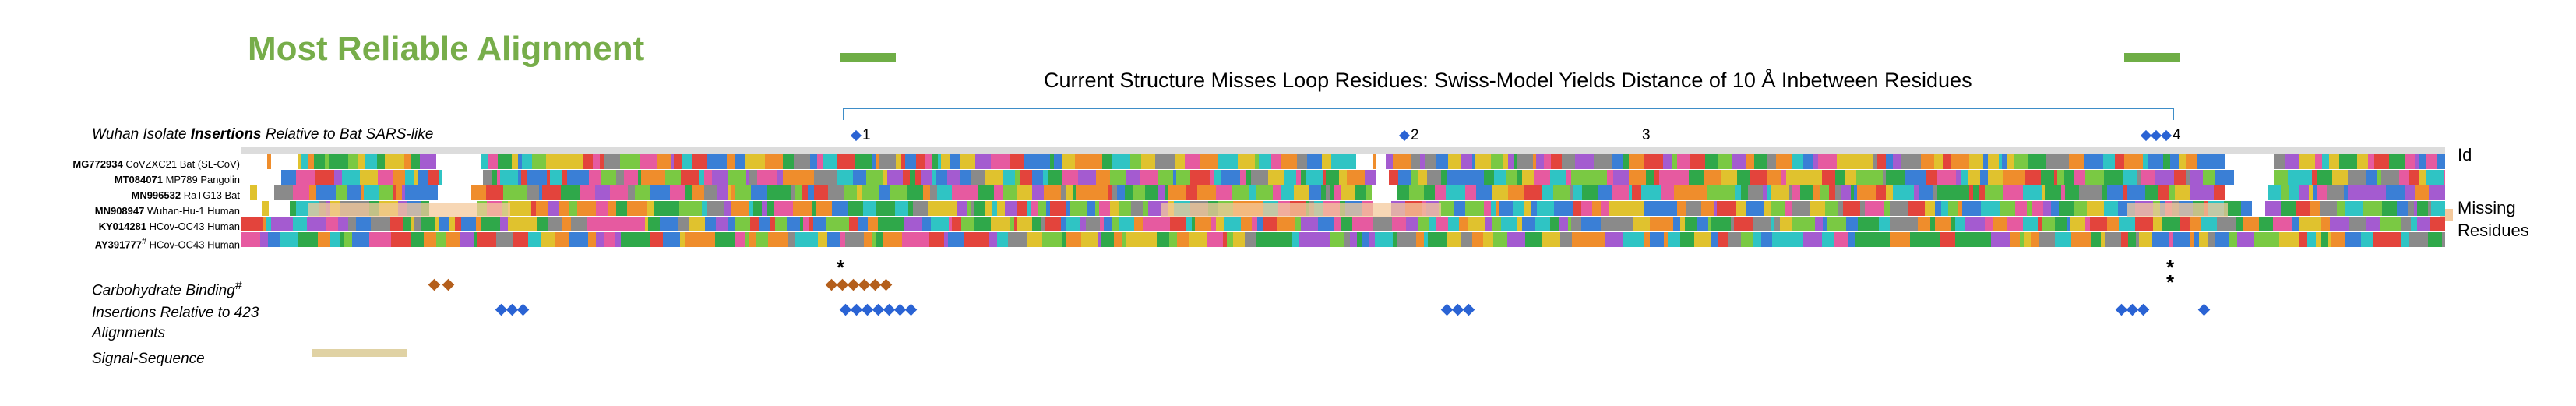 The height and width of the screenshot is (406, 2576). Describe the element at coordinates (177, 179) in the screenshot. I see `sequence-label: MT084071 MP789 Pangolin` at that location.